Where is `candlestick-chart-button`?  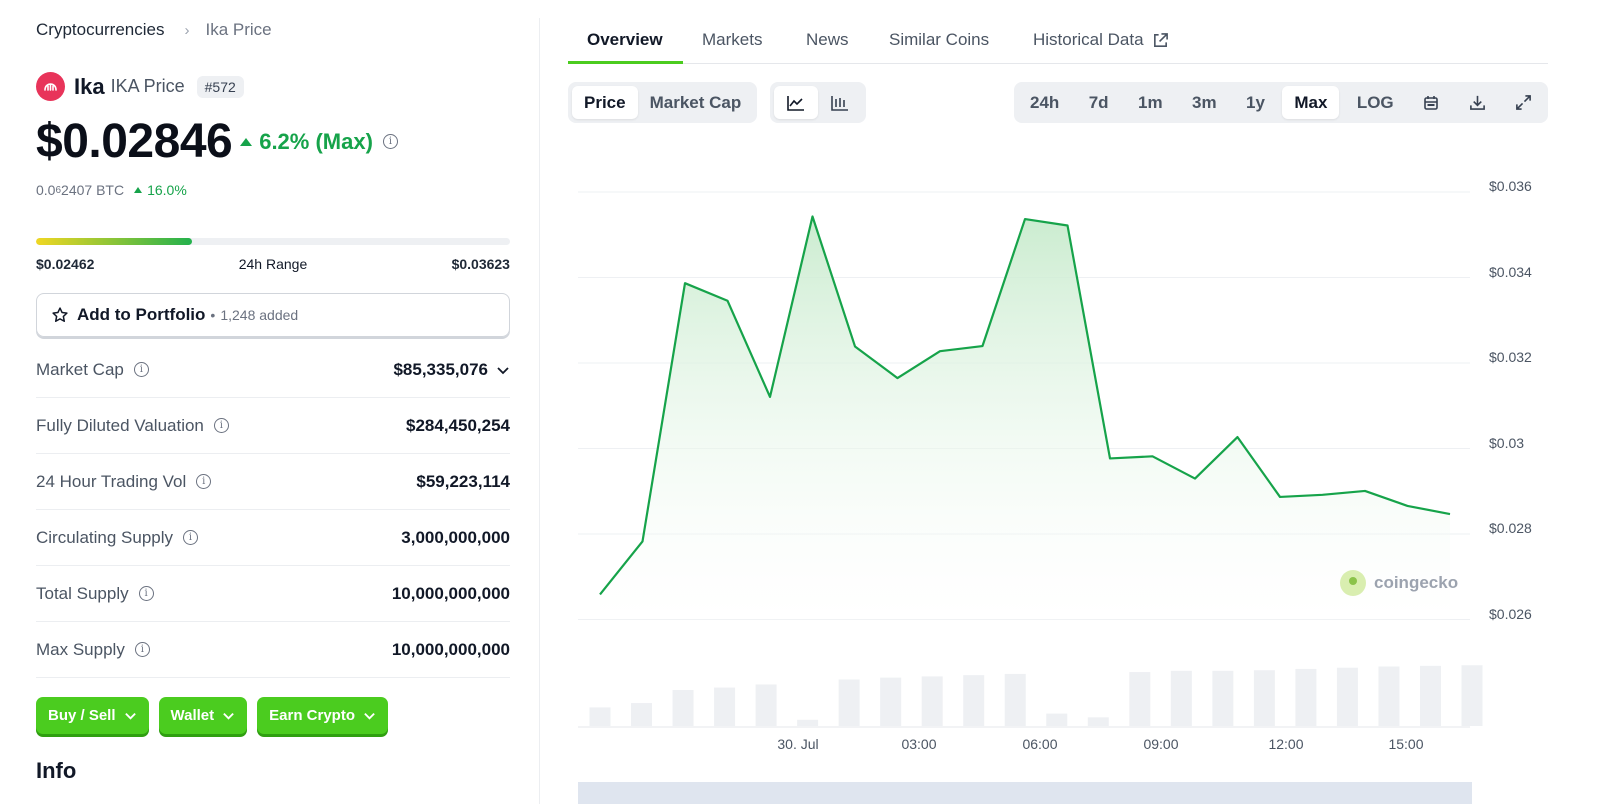
candlestick-chart-button is located at coordinates (840, 102).